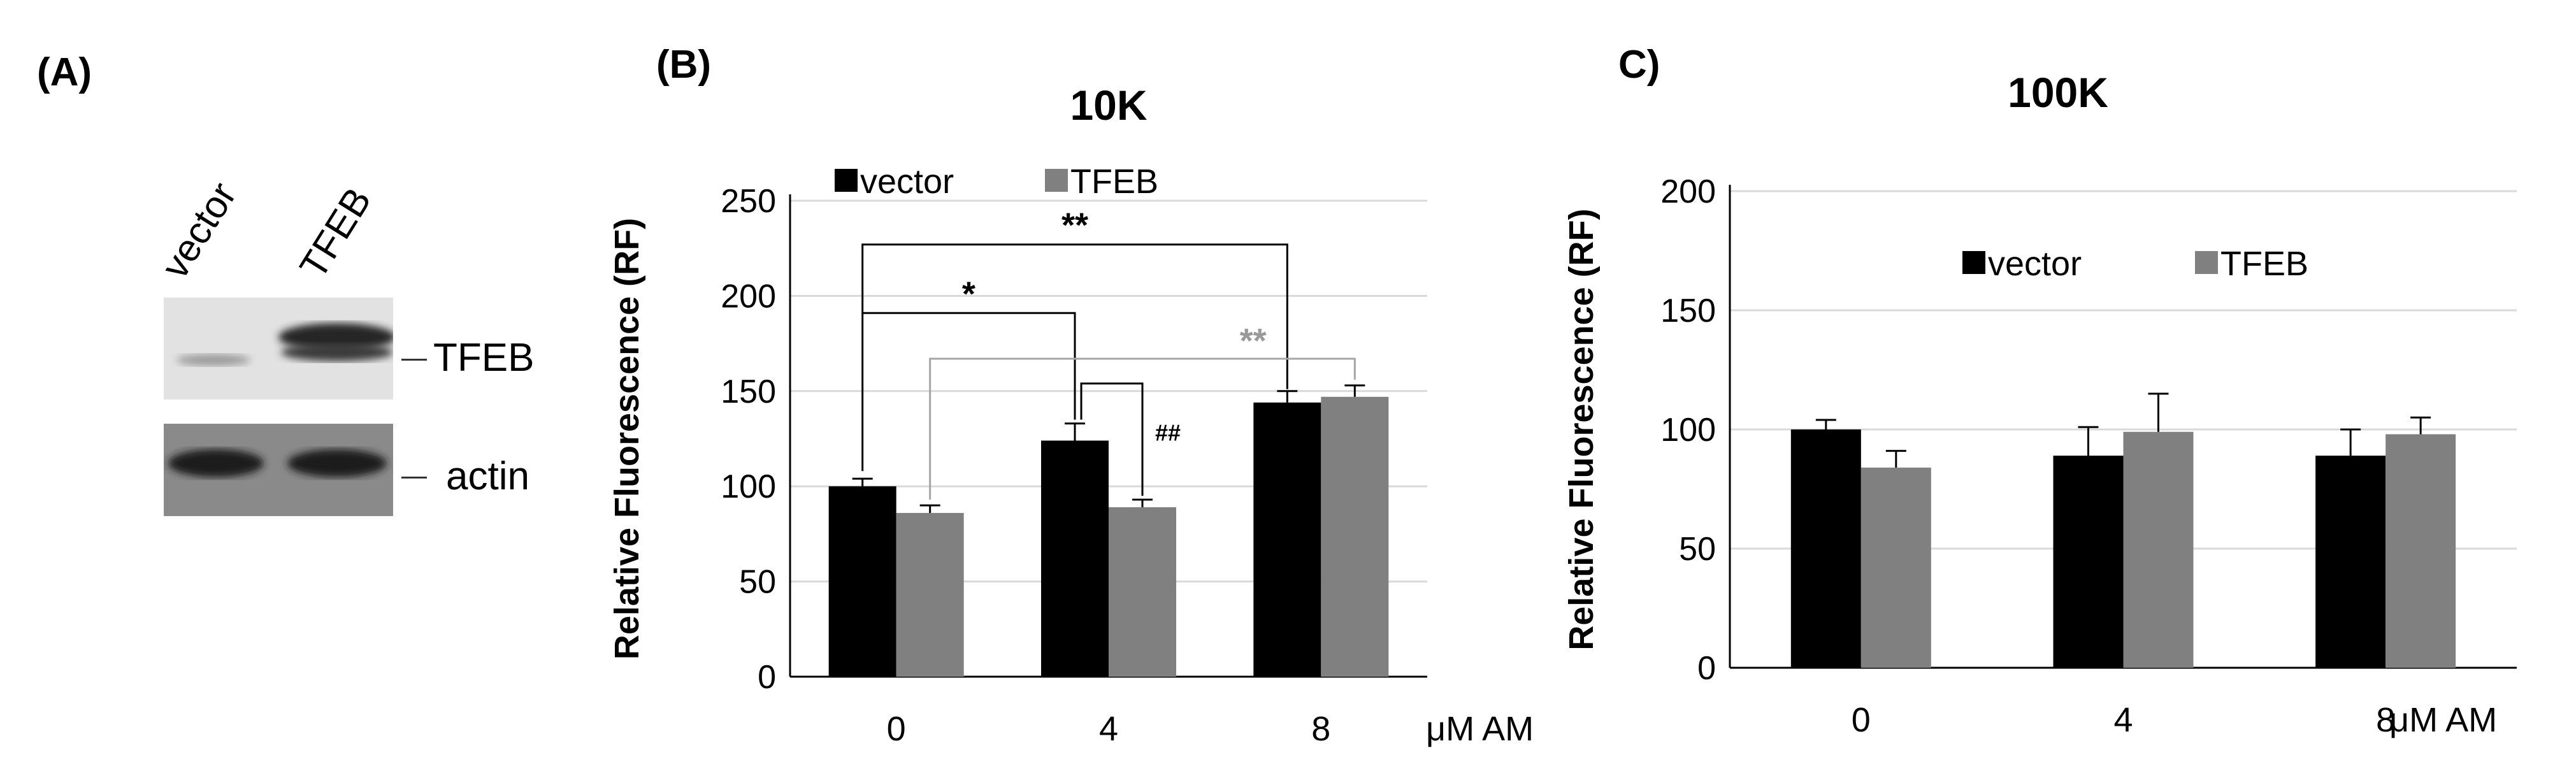  I want to click on blot-tfeb-marker, so click(414, 360).